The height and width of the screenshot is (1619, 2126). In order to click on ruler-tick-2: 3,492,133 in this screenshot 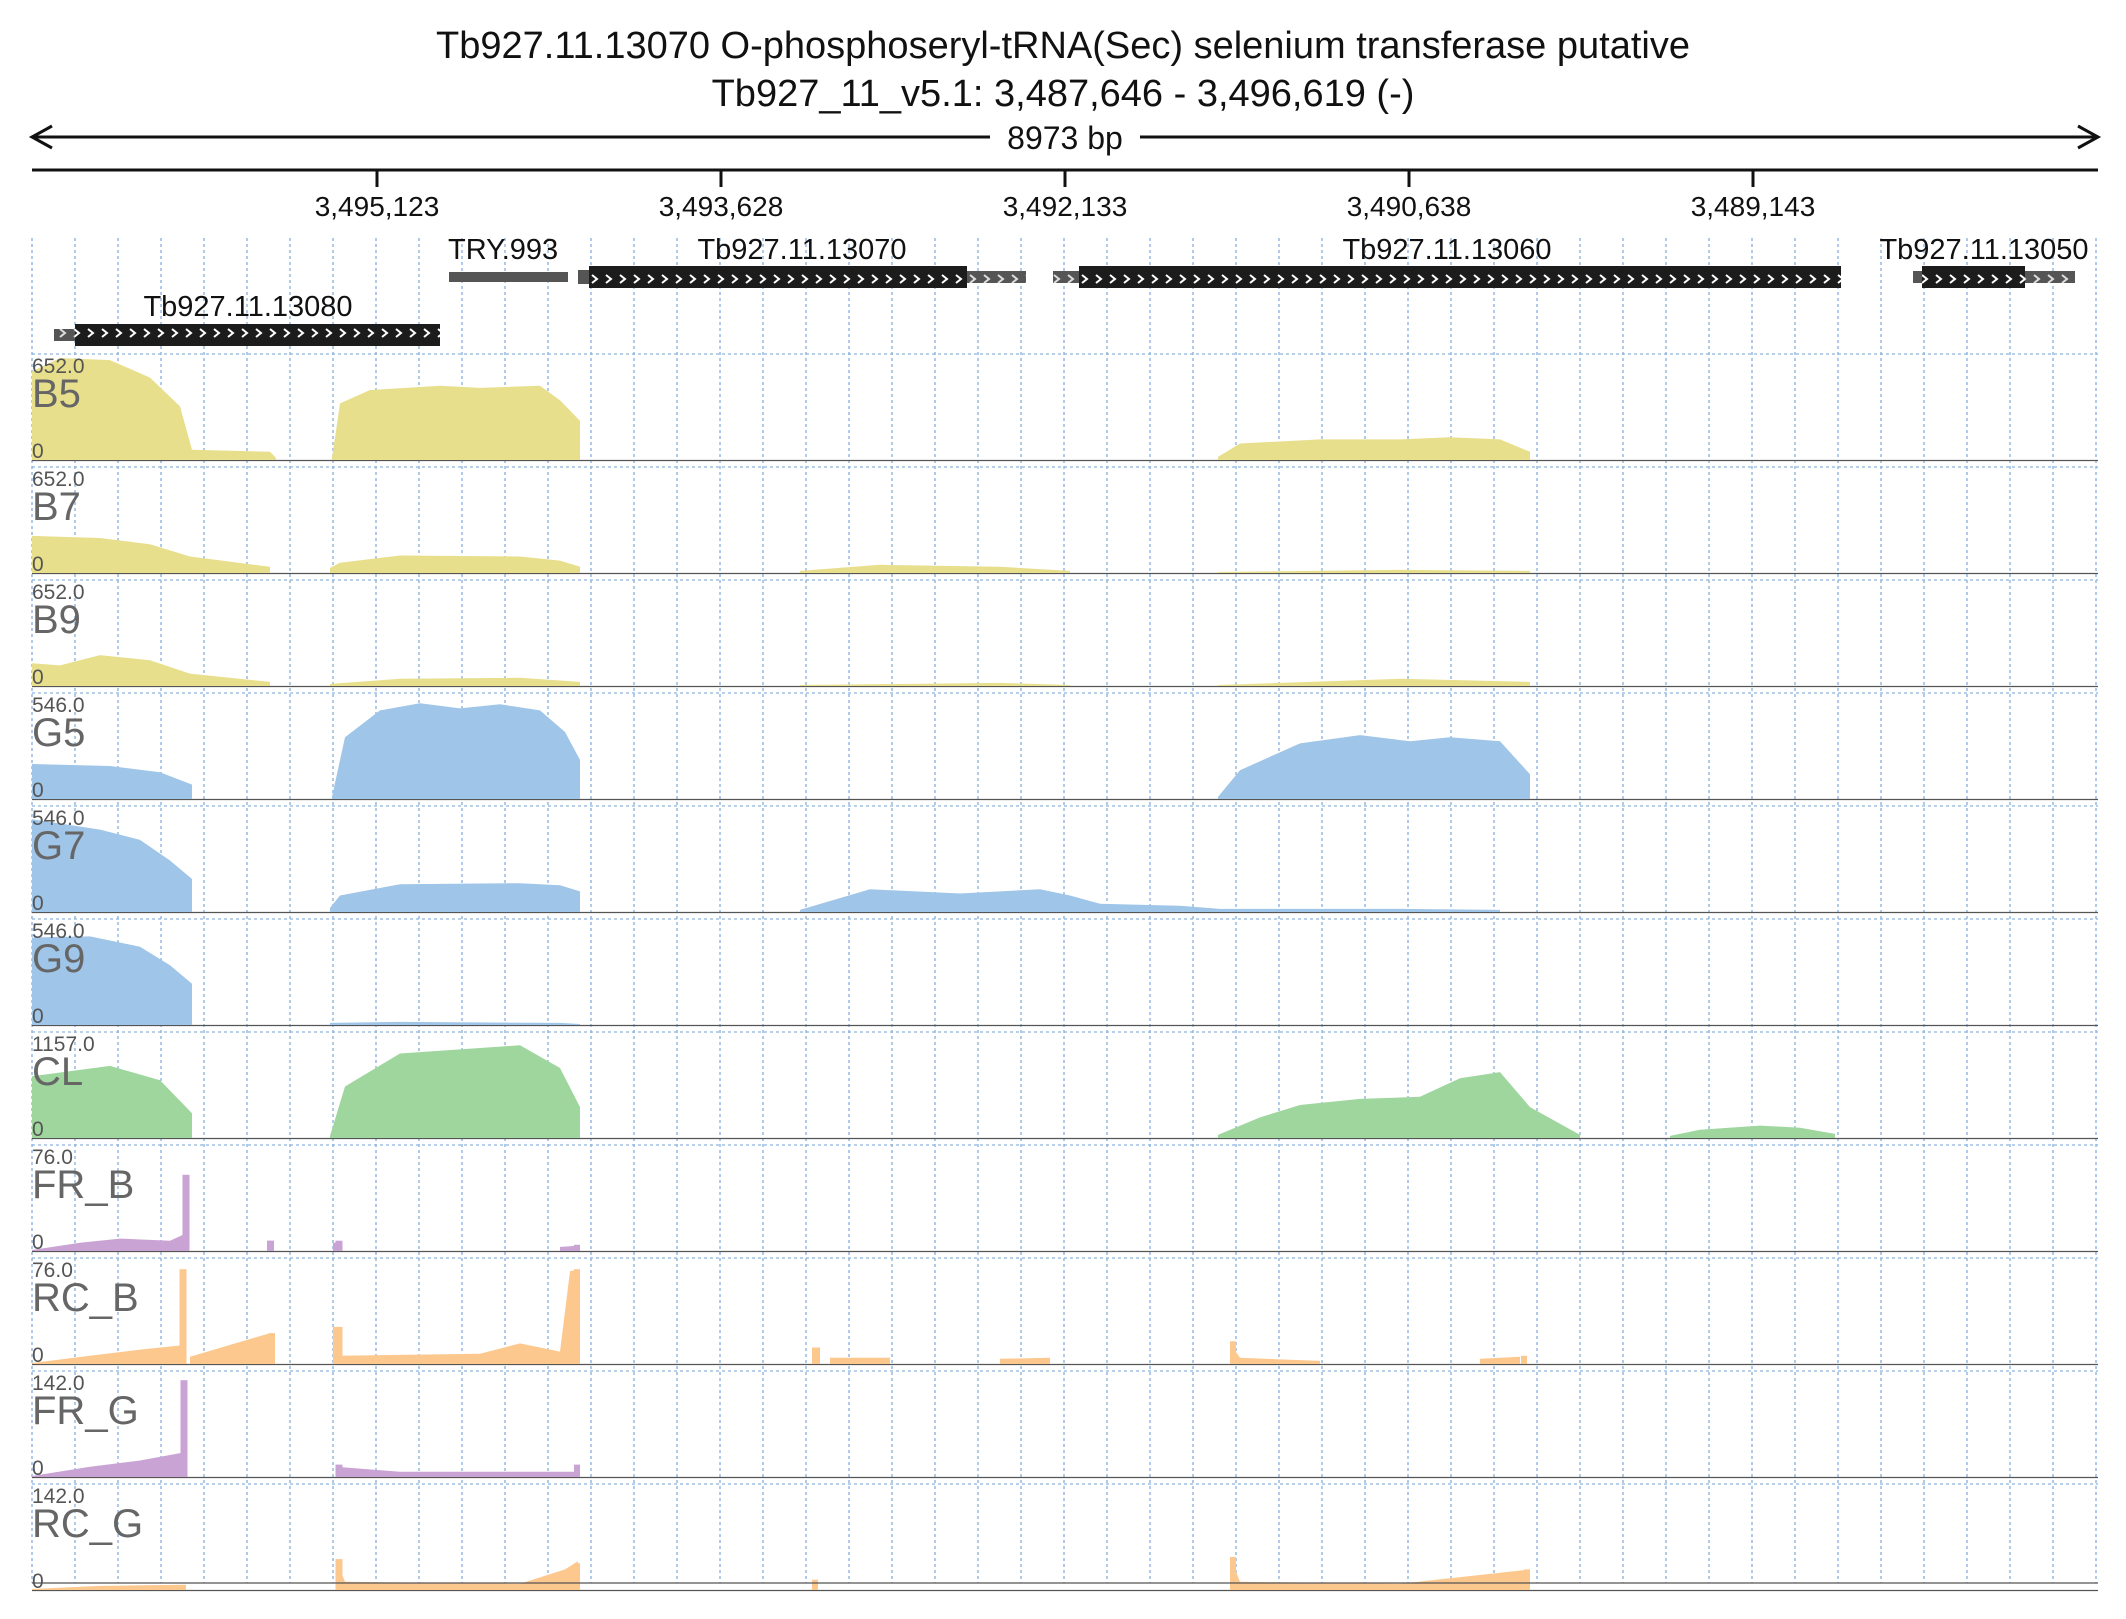, I will do `click(1065, 196)`.